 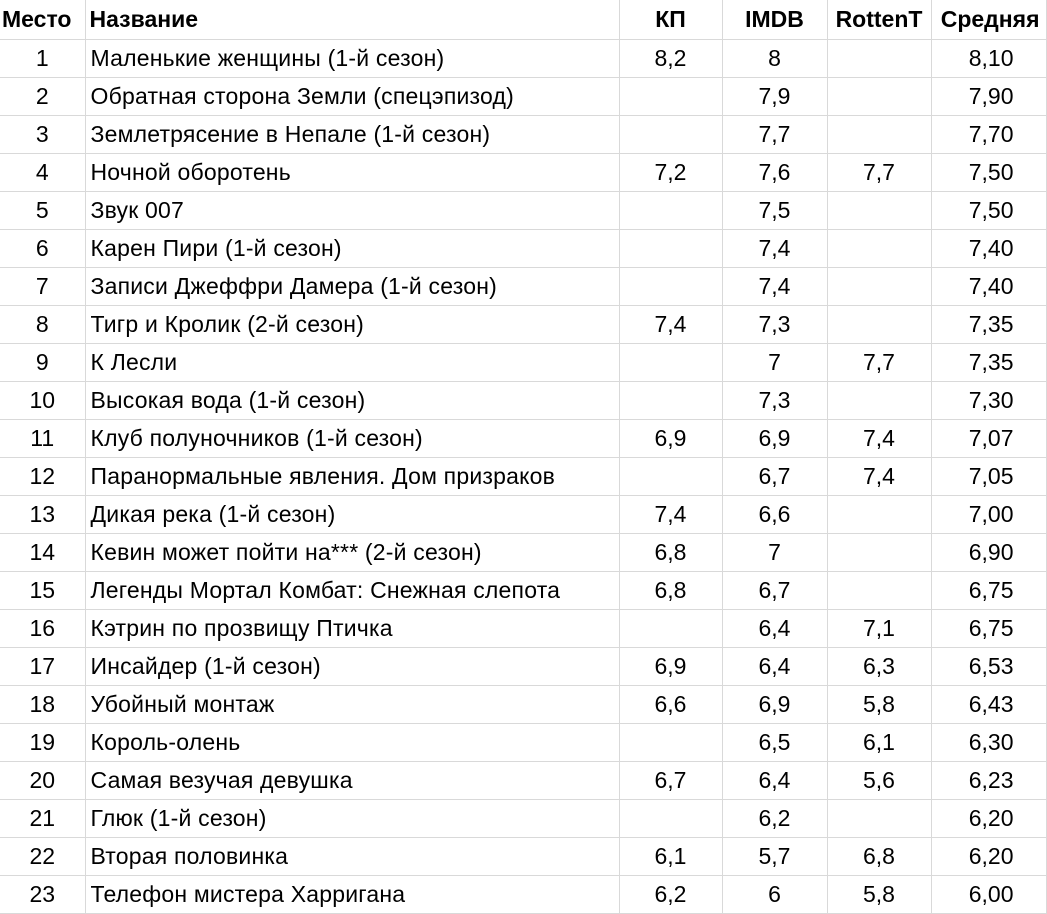 What do you see at coordinates (989, 894) in the screenshot?
I see `cell-average: 6,00` at bounding box center [989, 894].